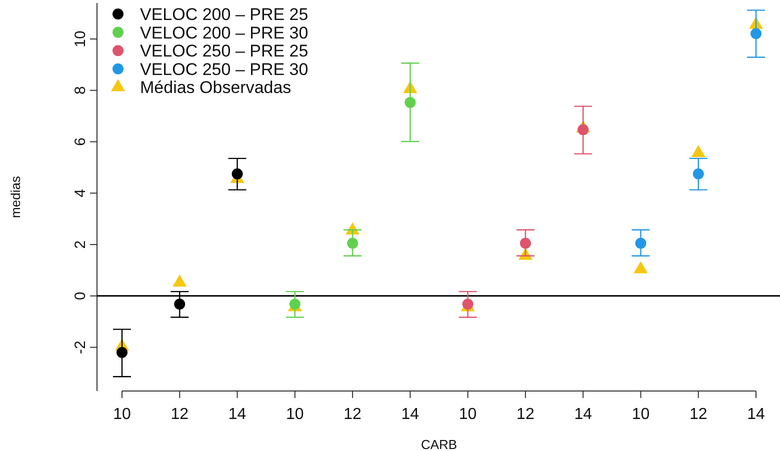 This screenshot has width=780, height=451. I want to click on y-tick-label: 6, so click(80, 142).